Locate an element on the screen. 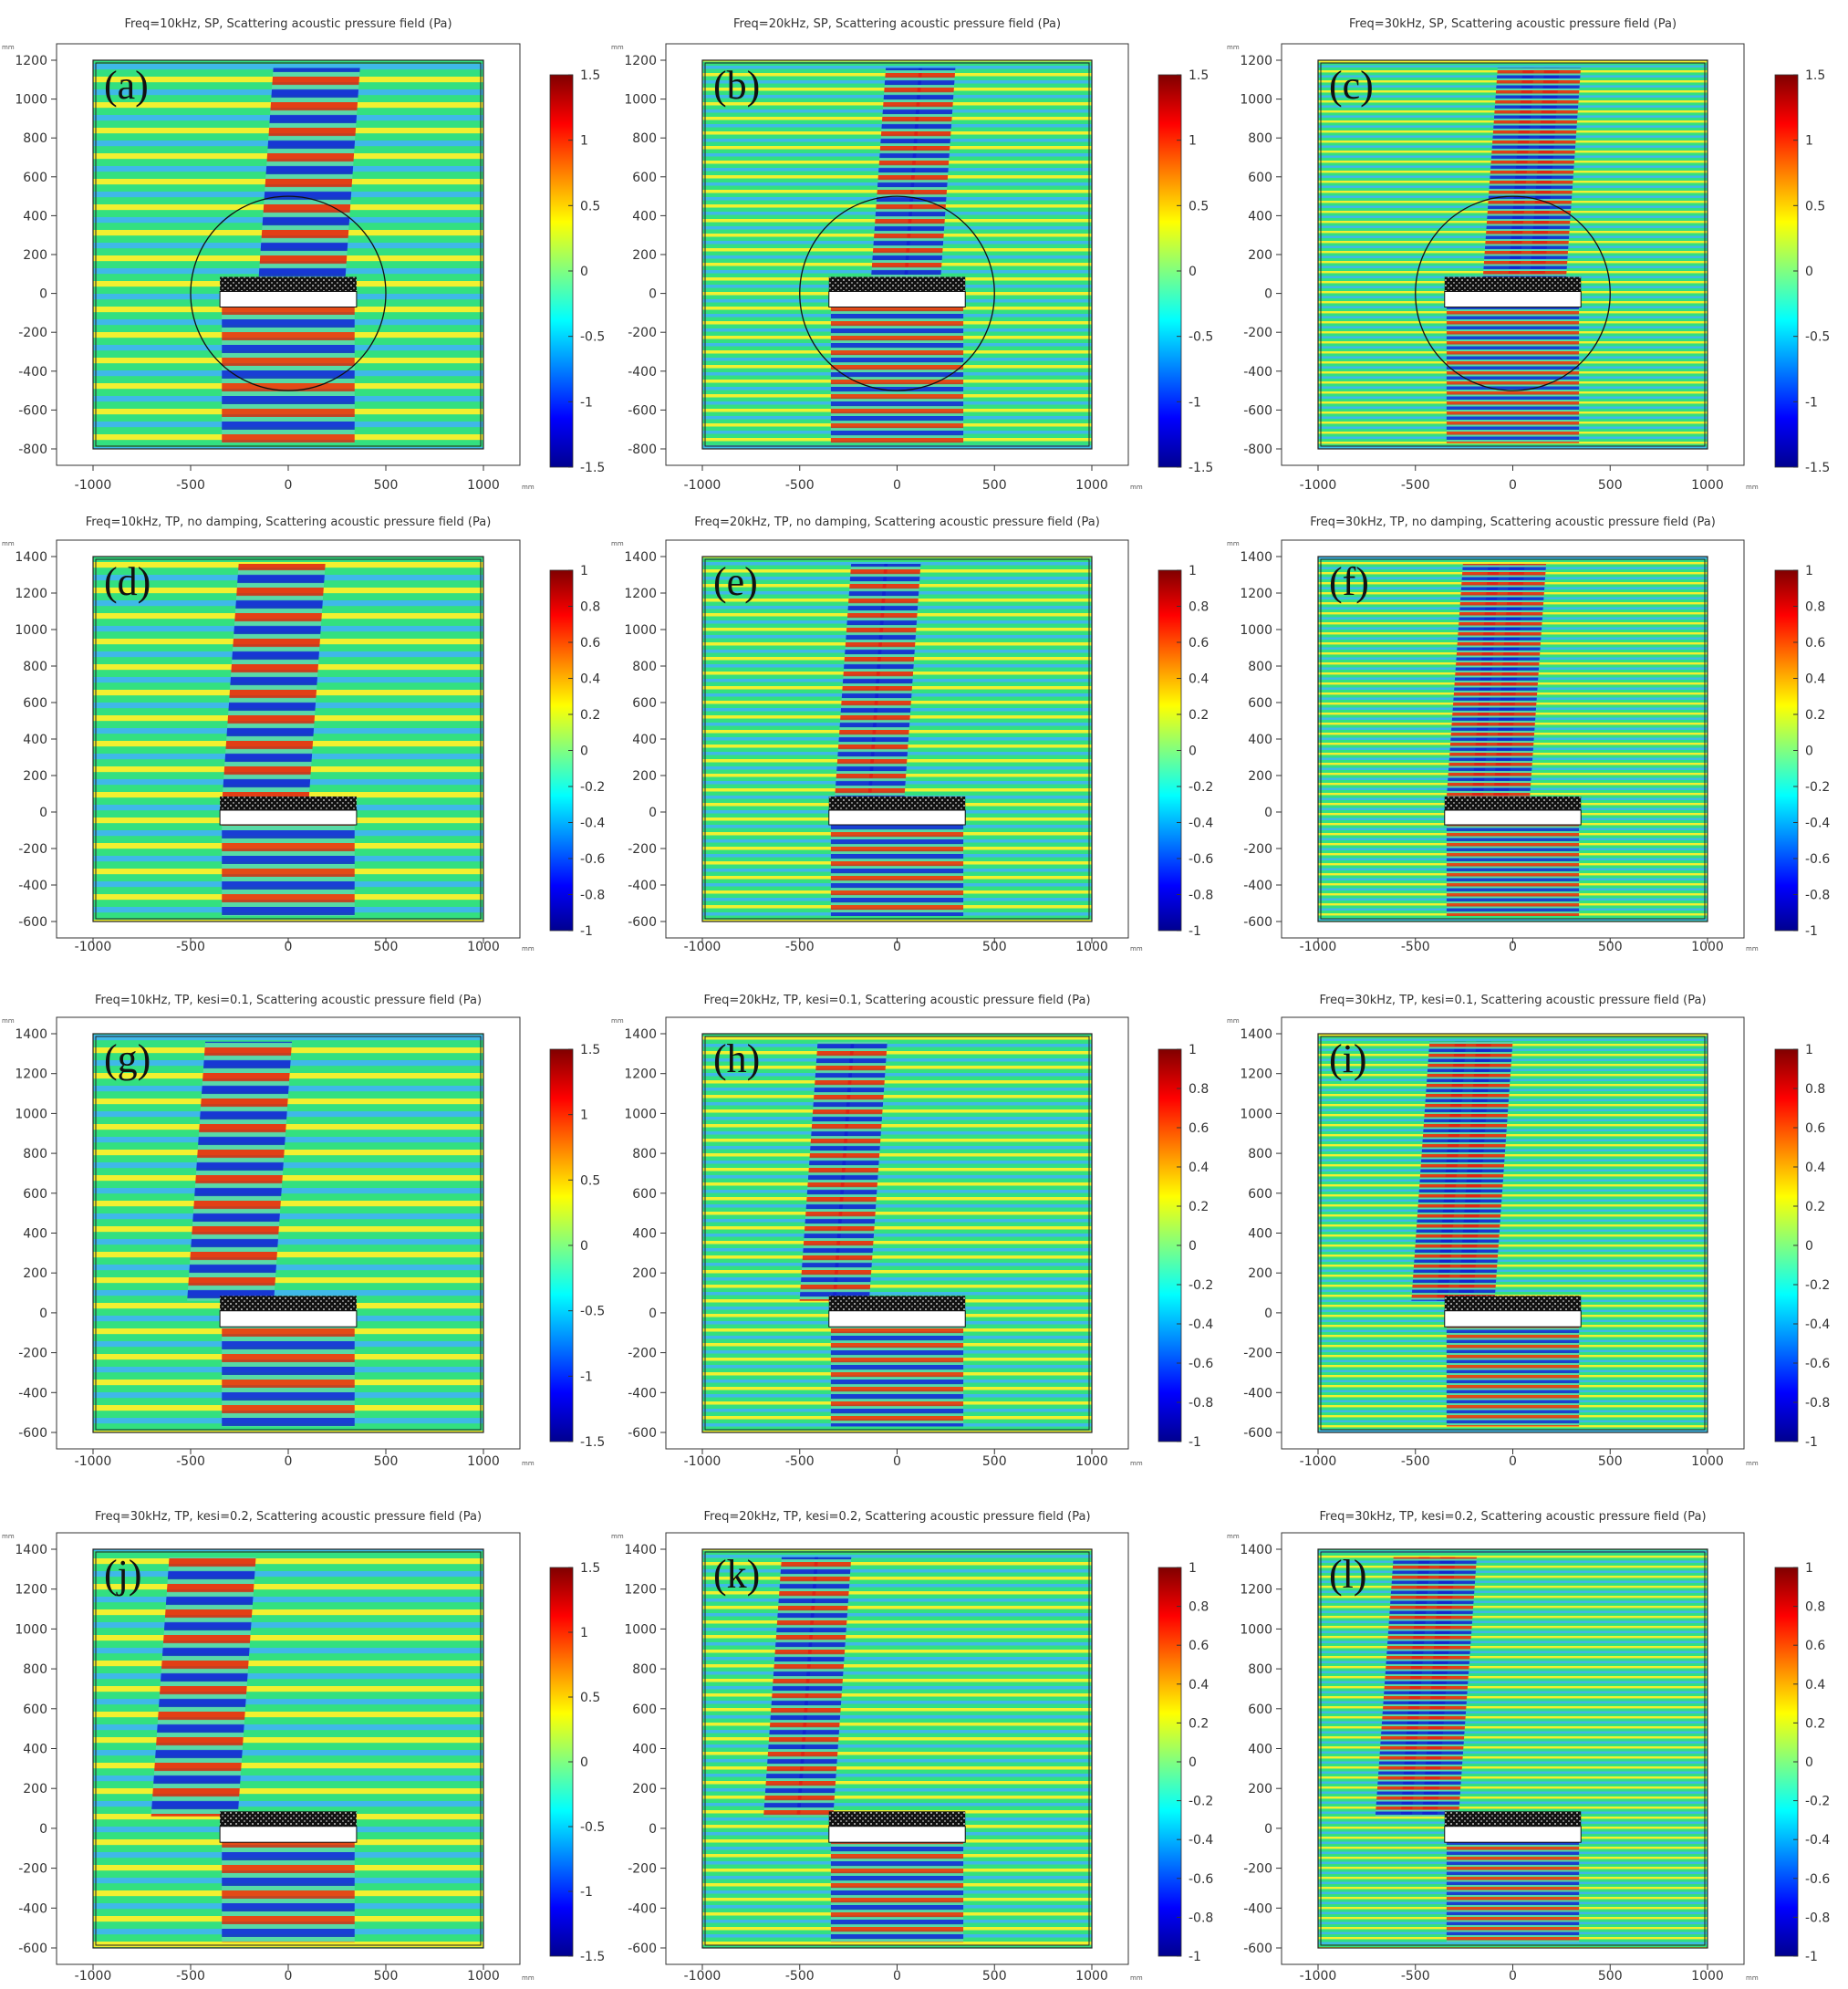 Image resolution: width=1848 pixels, height=1989 pixels. panel-label: (d) is located at coordinates (127, 582).